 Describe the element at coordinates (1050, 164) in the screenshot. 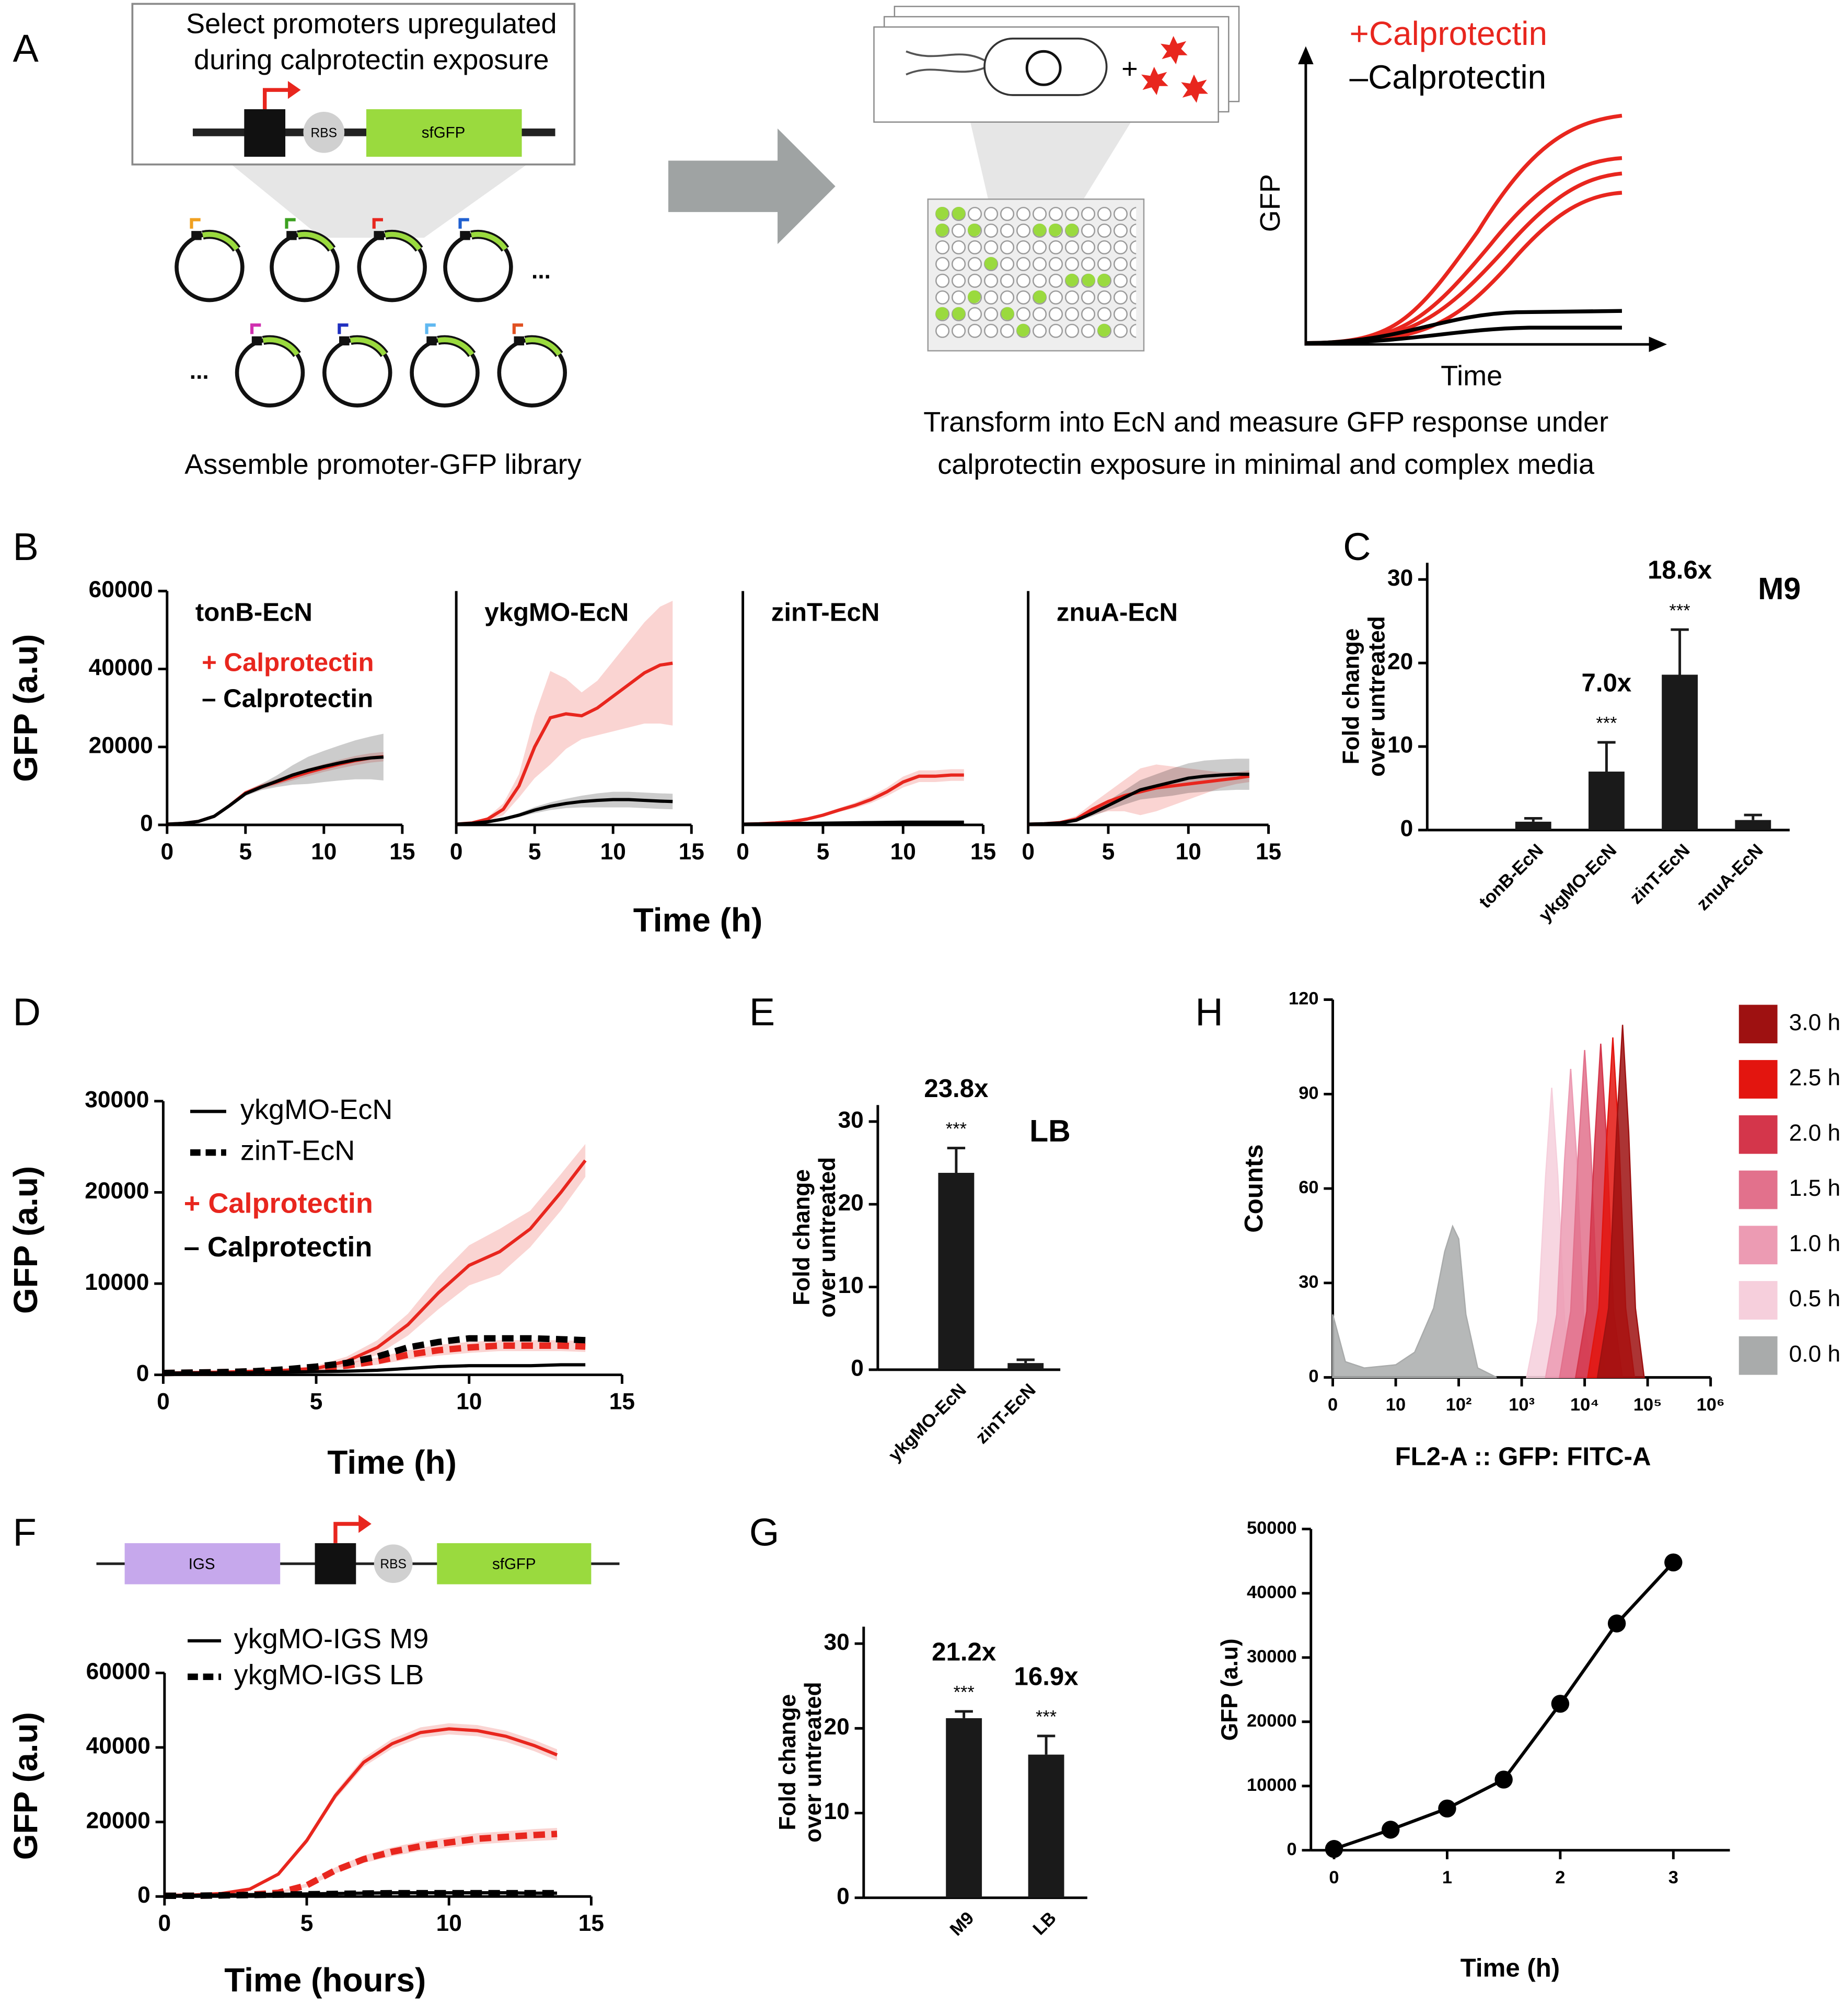

I see `funnel` at that location.